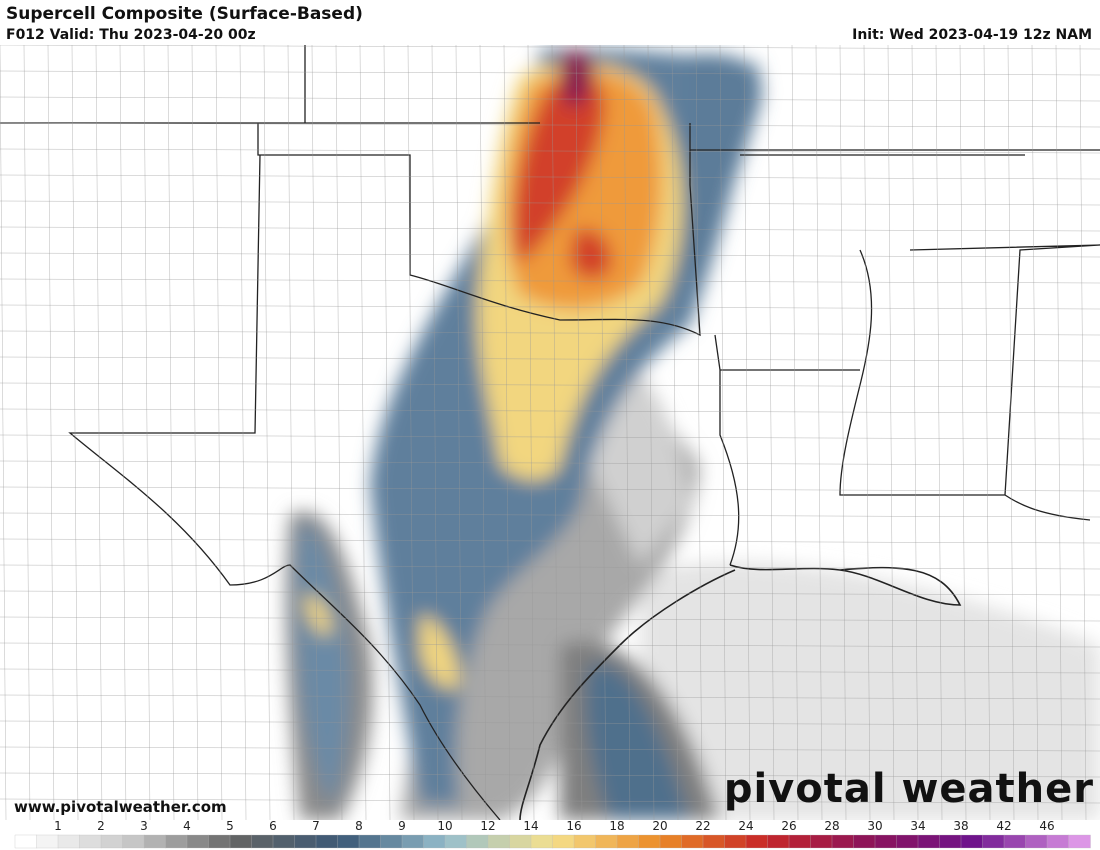  Describe the element at coordinates (616, 826) in the screenshot. I see `colorbar-label: 18` at that location.